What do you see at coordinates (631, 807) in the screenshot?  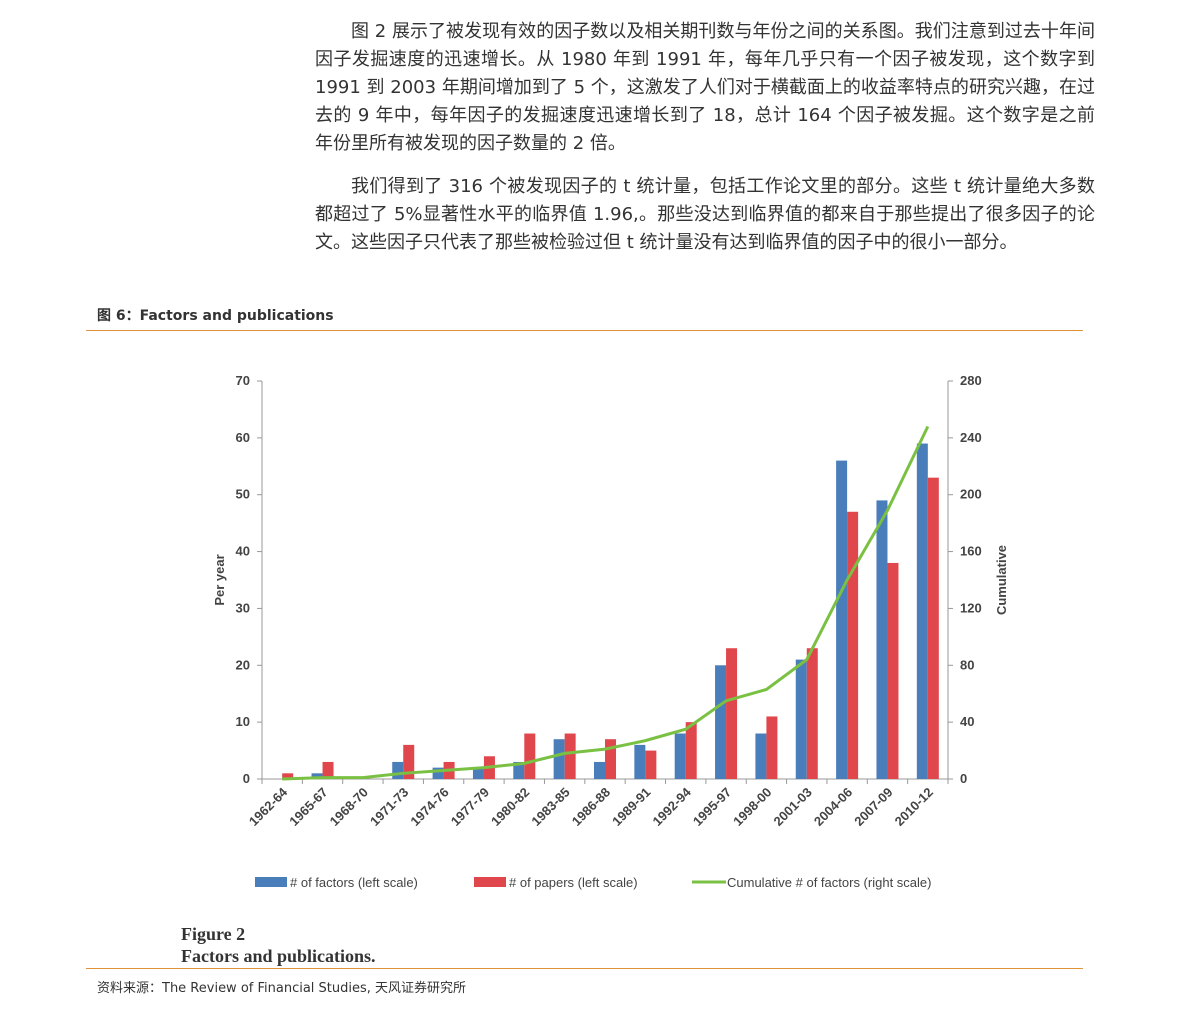 I see `x-tick-label: 1989-91` at bounding box center [631, 807].